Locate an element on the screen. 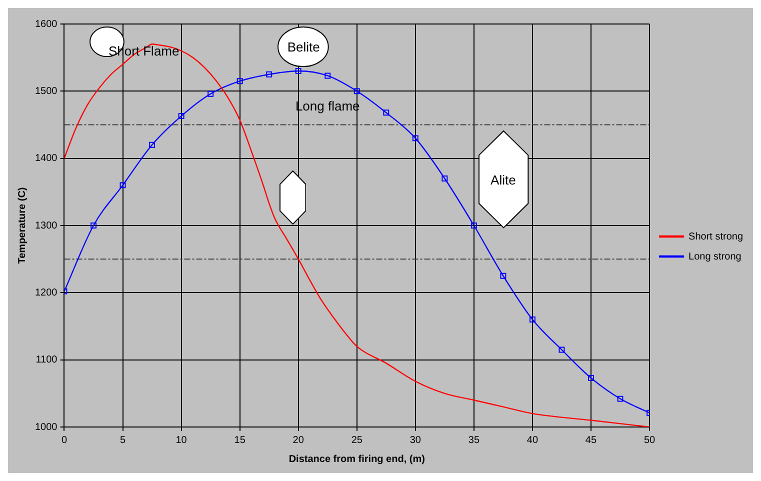  legend-label: Long strong is located at coordinates (715, 256).